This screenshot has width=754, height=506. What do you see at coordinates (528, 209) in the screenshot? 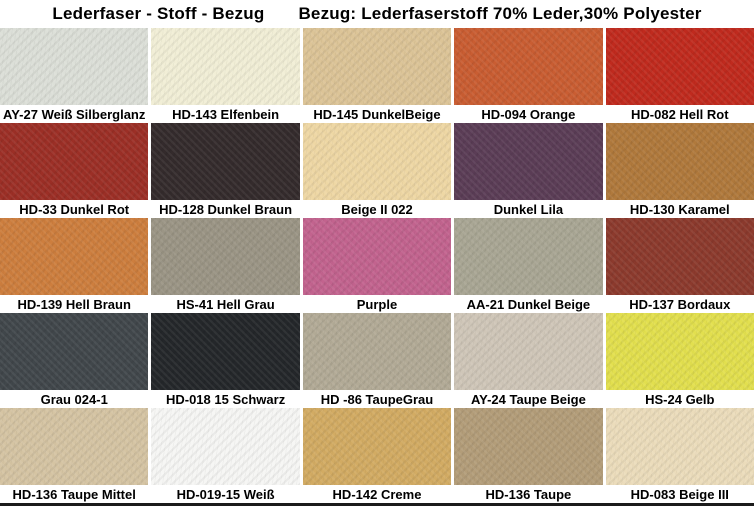
I see `swatch-label: Dunkel Lila` at bounding box center [528, 209].